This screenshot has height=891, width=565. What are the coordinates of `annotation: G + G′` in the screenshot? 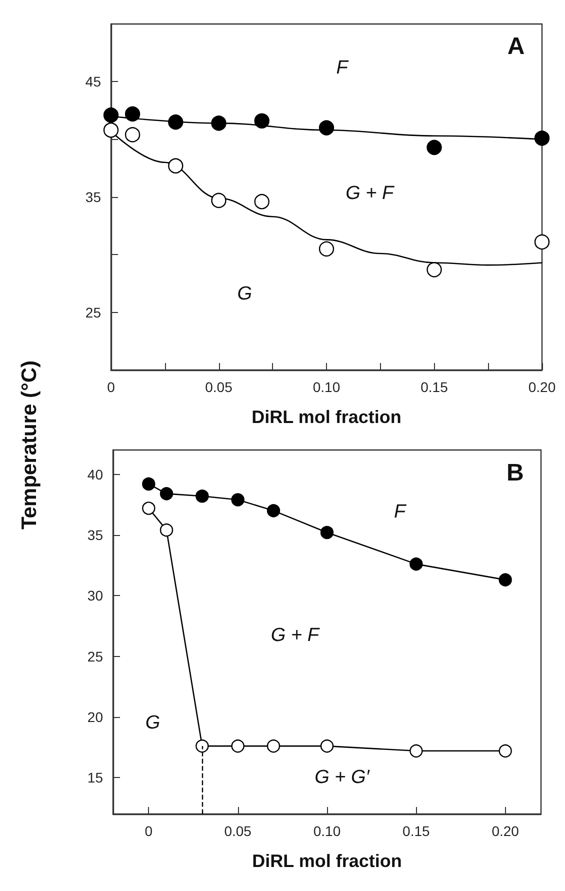 It's located at (342, 777).